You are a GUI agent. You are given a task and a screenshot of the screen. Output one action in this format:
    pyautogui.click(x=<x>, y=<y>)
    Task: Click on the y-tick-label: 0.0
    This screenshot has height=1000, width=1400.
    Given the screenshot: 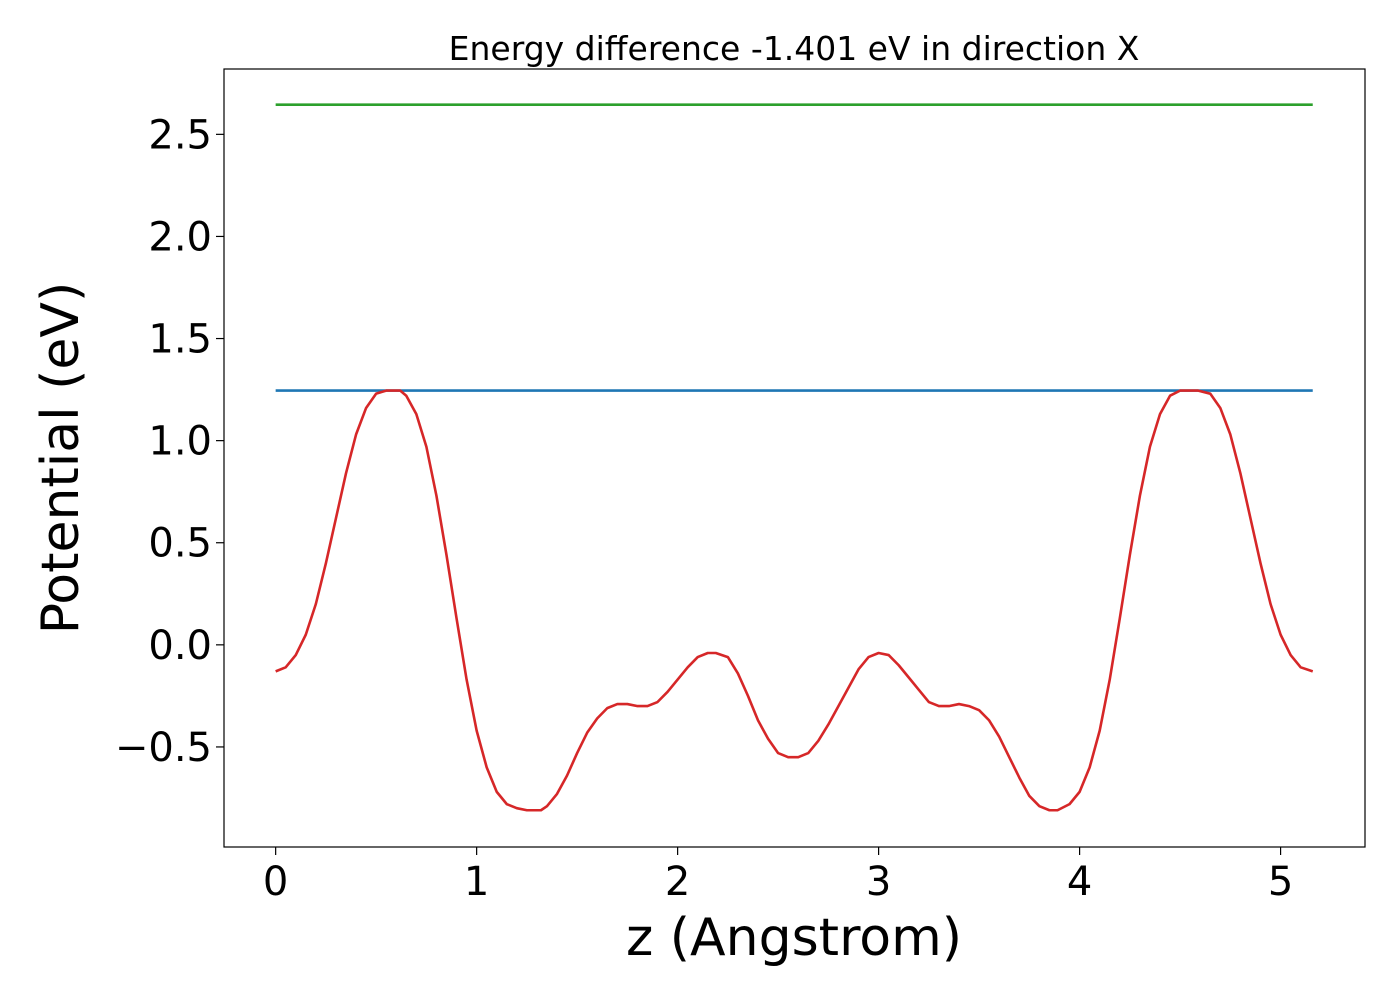 What is the action you would take?
    pyautogui.click(x=180, y=646)
    